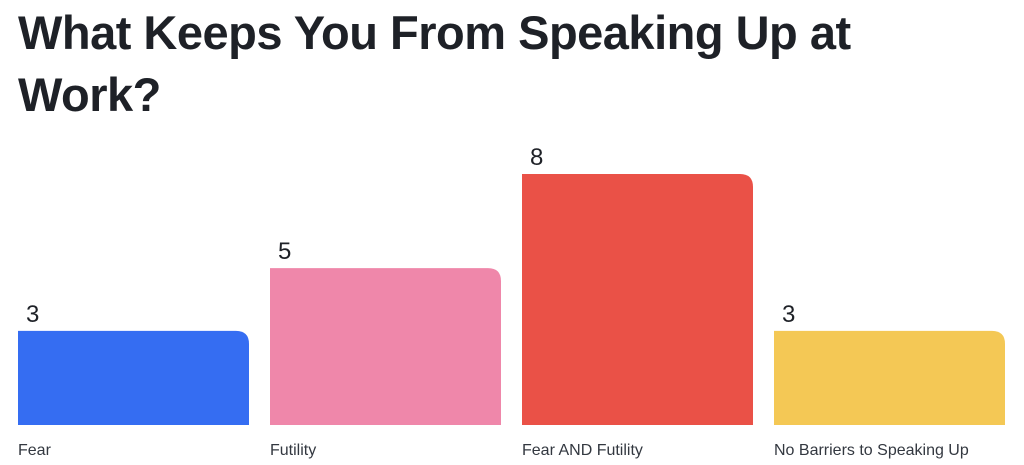 Image resolution: width=1024 pixels, height=465 pixels. I want to click on bar-futility, so click(385, 346).